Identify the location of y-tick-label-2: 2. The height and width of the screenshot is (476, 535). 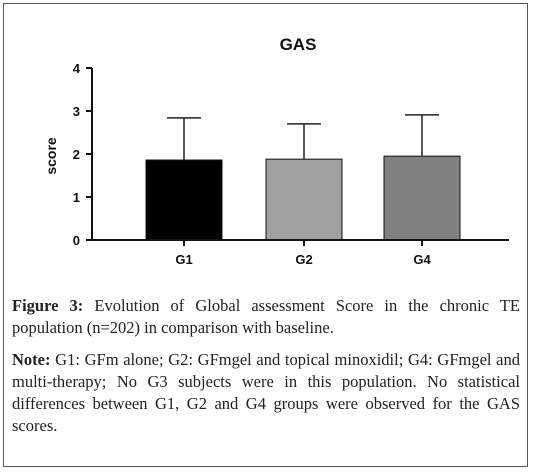
(76, 154).